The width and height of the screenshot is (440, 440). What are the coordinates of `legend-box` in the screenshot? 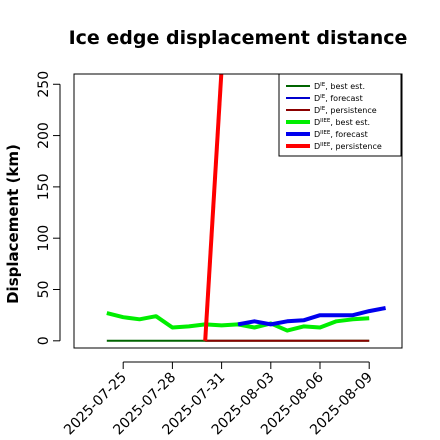 It's located at (340, 115).